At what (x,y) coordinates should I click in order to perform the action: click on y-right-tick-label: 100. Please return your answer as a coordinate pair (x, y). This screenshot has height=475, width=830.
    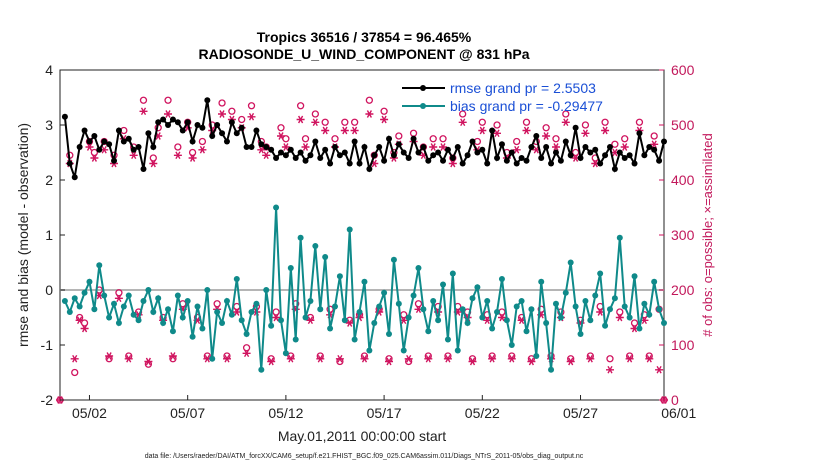
    Looking at the image, I should click on (683, 345).